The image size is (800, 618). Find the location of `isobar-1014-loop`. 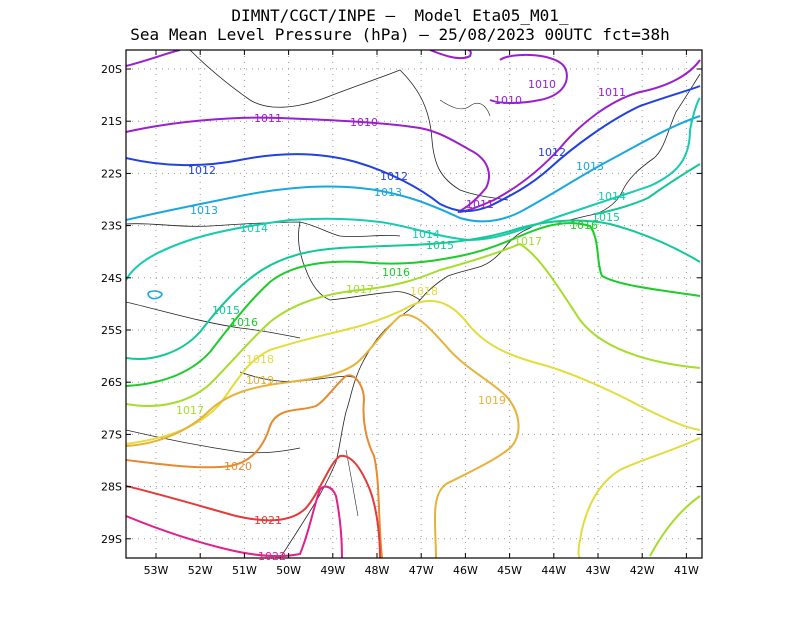

isobar-1014-loop is located at coordinates (155, 295).